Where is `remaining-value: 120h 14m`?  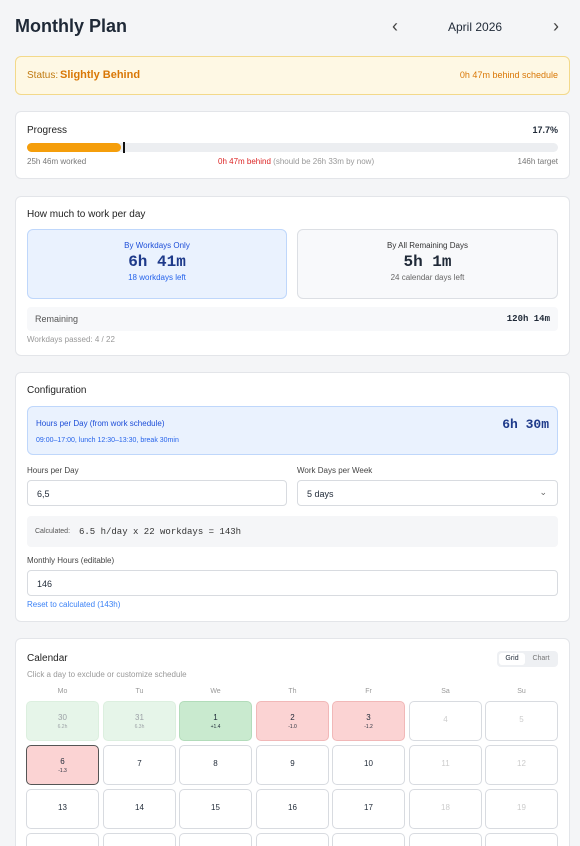 remaining-value: 120h 14m is located at coordinates (528, 319).